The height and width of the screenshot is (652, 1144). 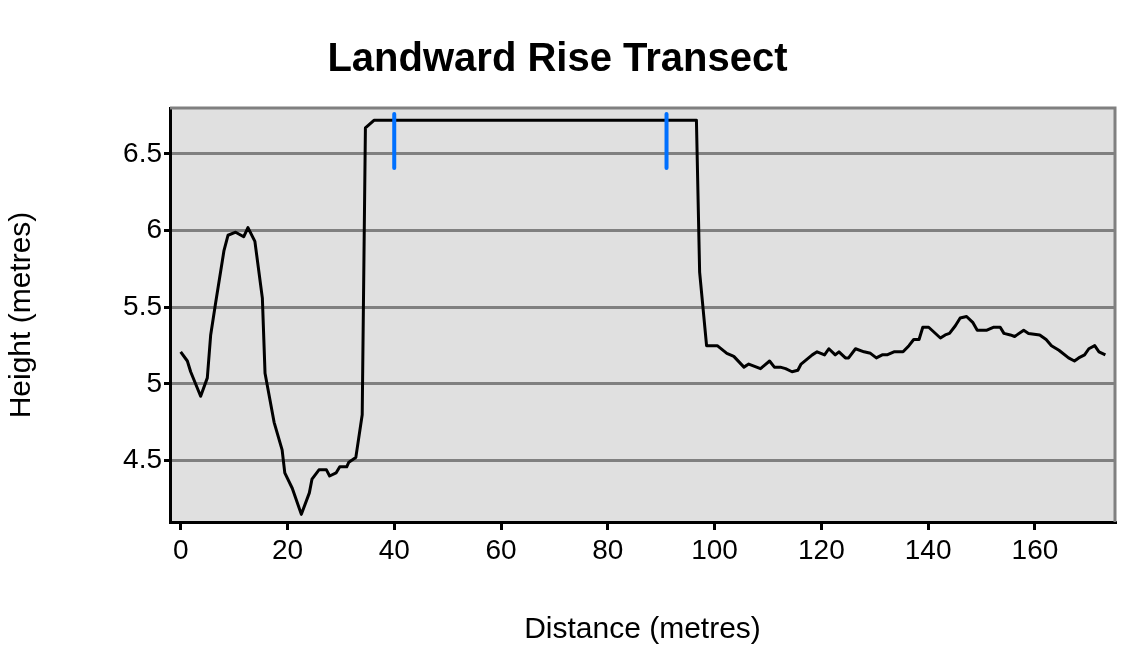 What do you see at coordinates (608, 549) in the screenshot?
I see `x-tick-label: 80` at bounding box center [608, 549].